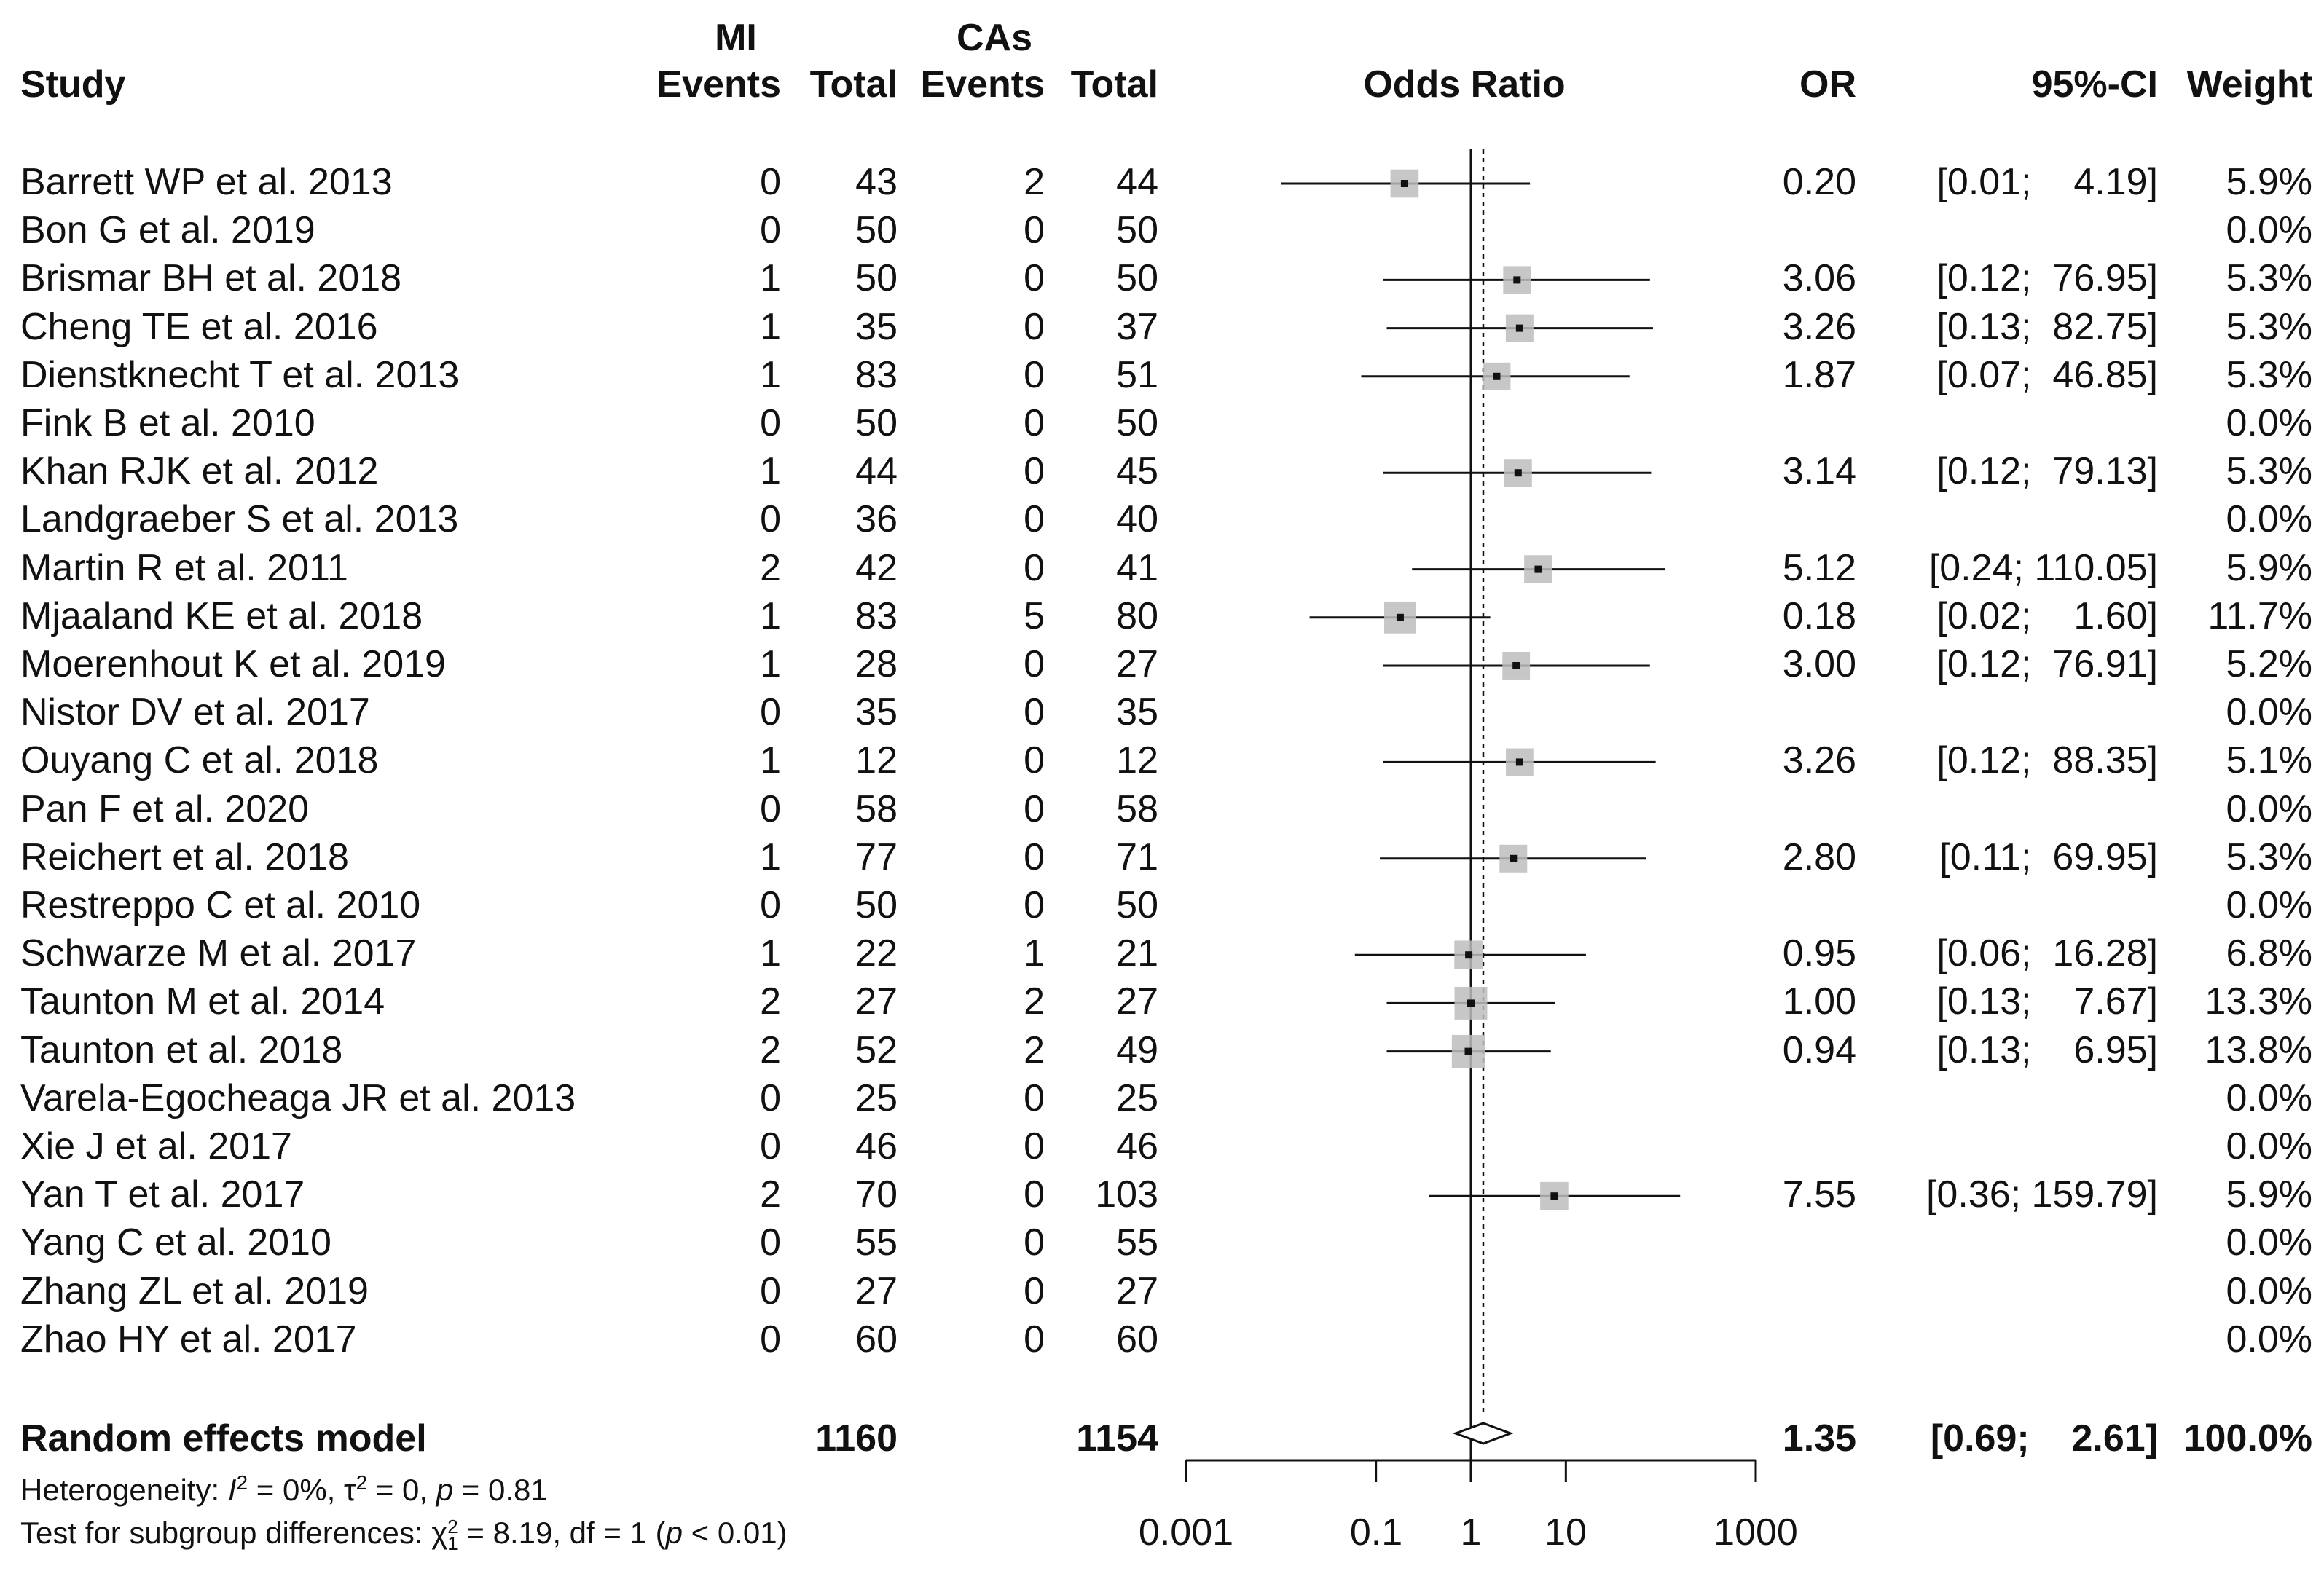  What do you see at coordinates (184, 857) in the screenshot?
I see `study-name: Reichert et al. 2018` at bounding box center [184, 857].